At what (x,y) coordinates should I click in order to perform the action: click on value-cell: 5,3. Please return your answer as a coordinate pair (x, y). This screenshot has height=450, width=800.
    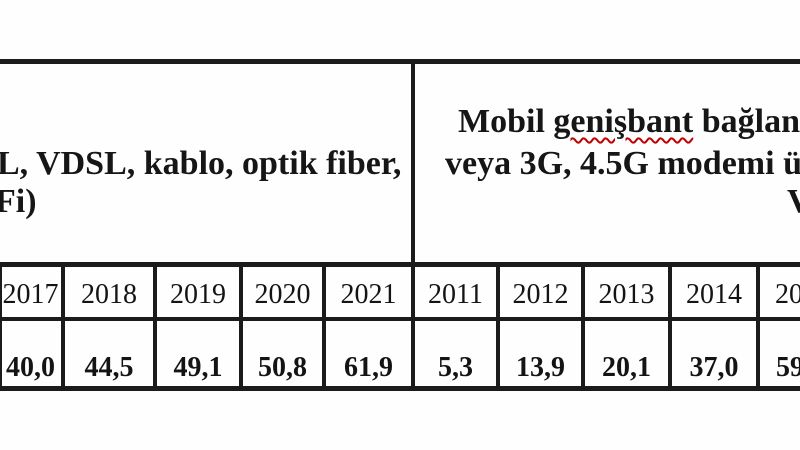
    Looking at the image, I should click on (455, 367).